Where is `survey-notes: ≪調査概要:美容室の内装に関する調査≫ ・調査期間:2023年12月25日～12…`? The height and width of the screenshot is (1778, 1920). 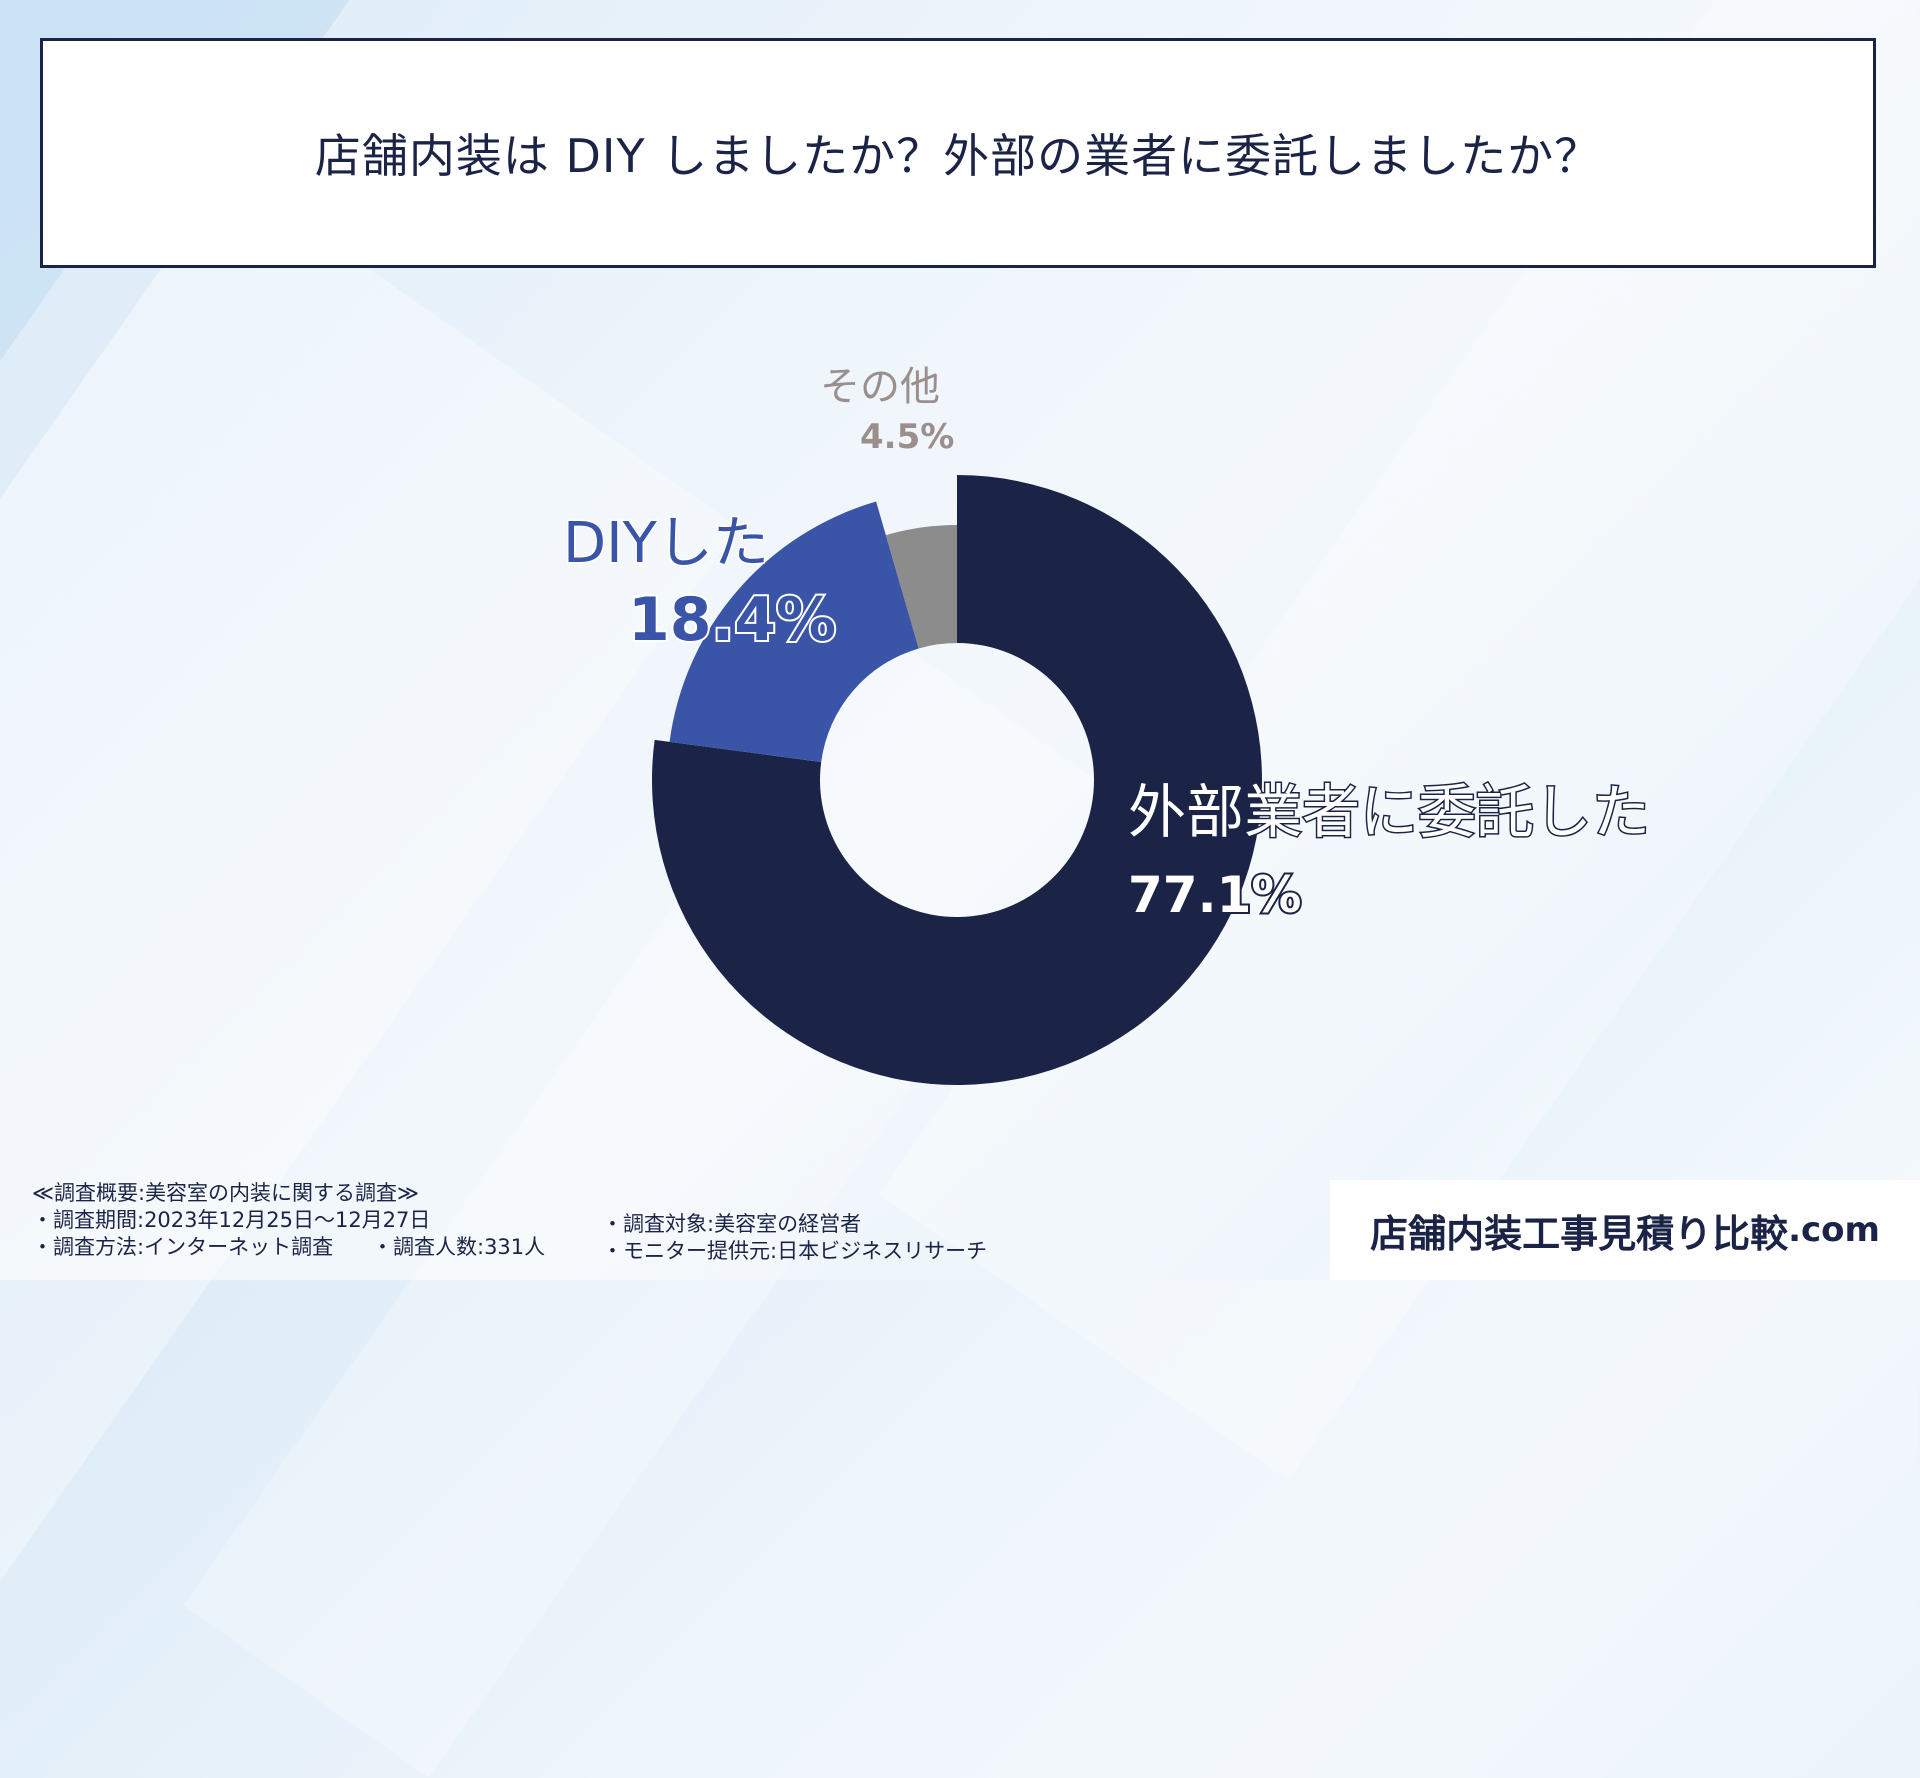 survey-notes: ≪調査概要:美容室の内装に関する調査≫ ・調査期間:2023年12月25日～12… is located at coordinates (532, 1225).